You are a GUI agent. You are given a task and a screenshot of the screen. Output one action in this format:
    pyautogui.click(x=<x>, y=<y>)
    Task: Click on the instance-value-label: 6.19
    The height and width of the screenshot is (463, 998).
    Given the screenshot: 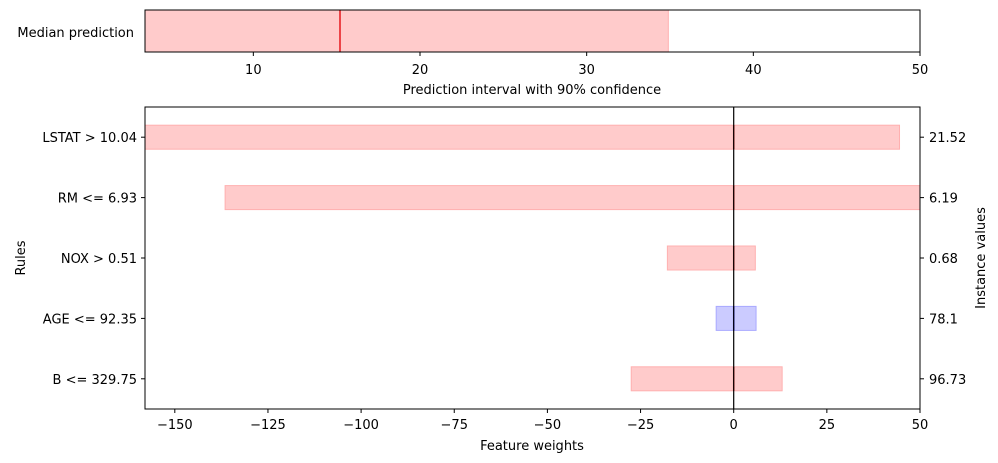 What is the action you would take?
    pyautogui.click(x=943, y=199)
    